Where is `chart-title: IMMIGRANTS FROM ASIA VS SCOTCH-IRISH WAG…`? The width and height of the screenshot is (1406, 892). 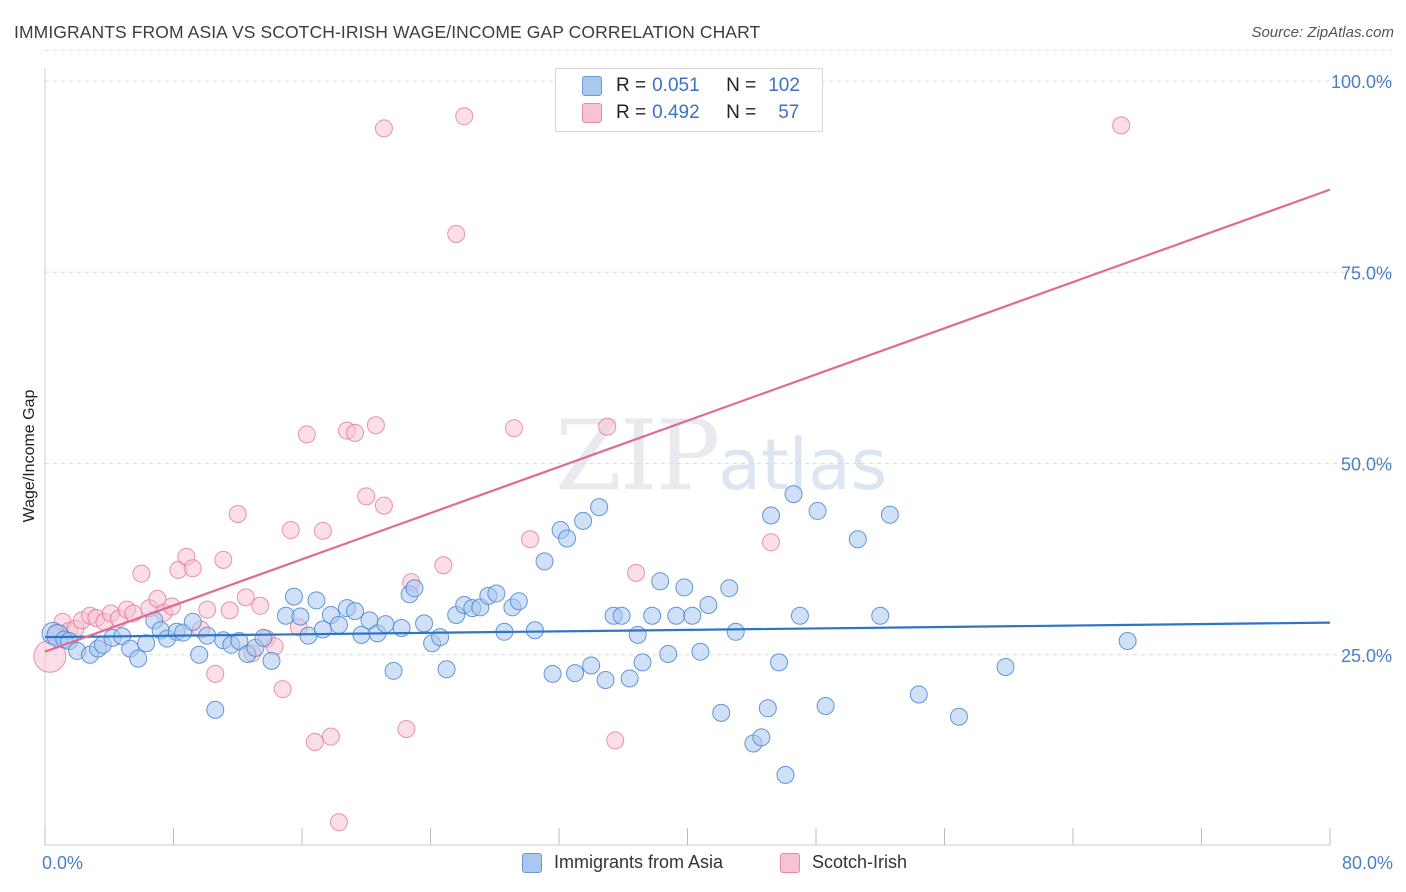
chart-title: IMMIGRANTS FROM ASIA VS SCOTCH-IRISH WAG… is located at coordinates (387, 32).